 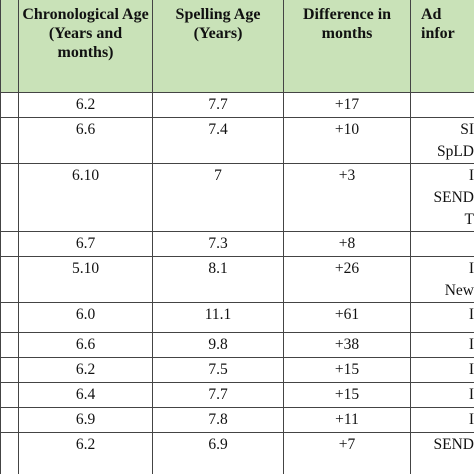 What do you see at coordinates (85, 46) in the screenshot?
I see `header-cell: Chronological Age (Years and months)` at bounding box center [85, 46].